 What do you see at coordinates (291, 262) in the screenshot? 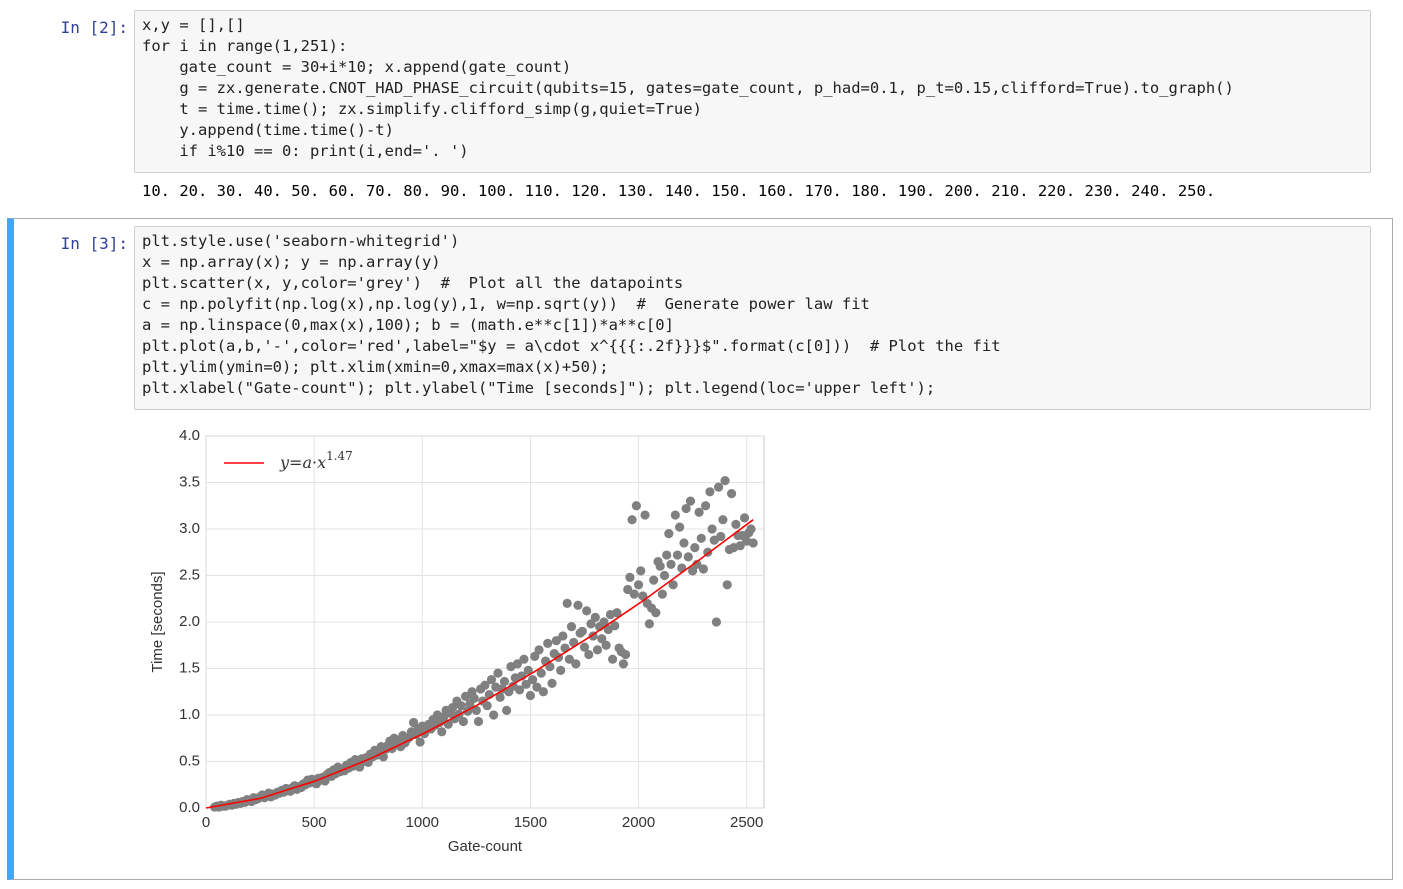
I see `code-line: x = np.array(x); y = np.array(y)` at bounding box center [291, 262].